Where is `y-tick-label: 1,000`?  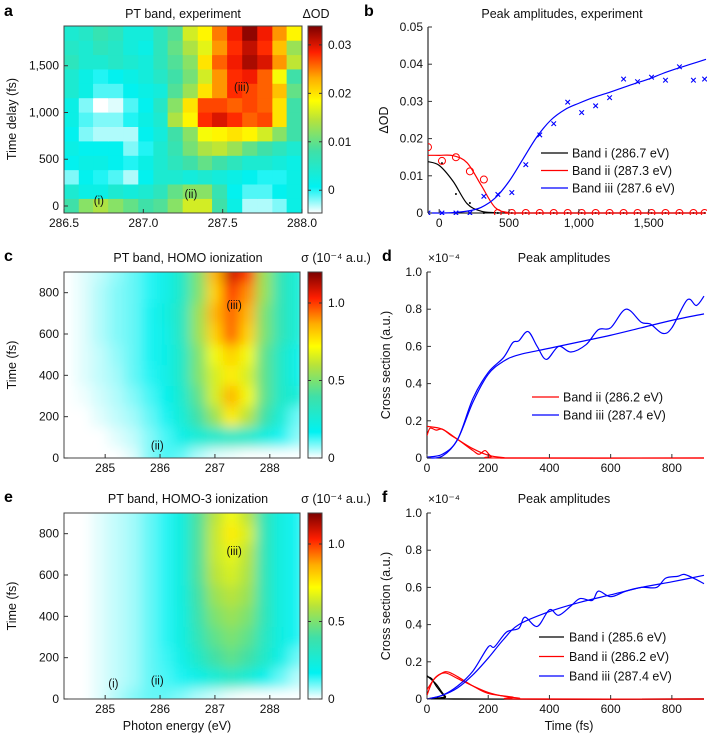
y-tick-label: 1,000 is located at coordinates (44, 112).